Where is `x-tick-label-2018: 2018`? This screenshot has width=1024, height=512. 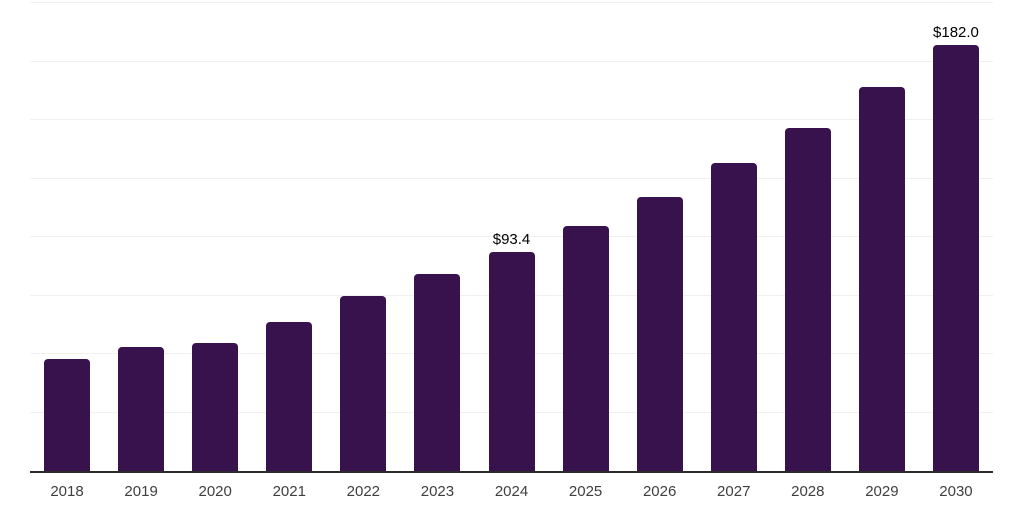
x-tick-label-2018: 2018 is located at coordinates (67, 491).